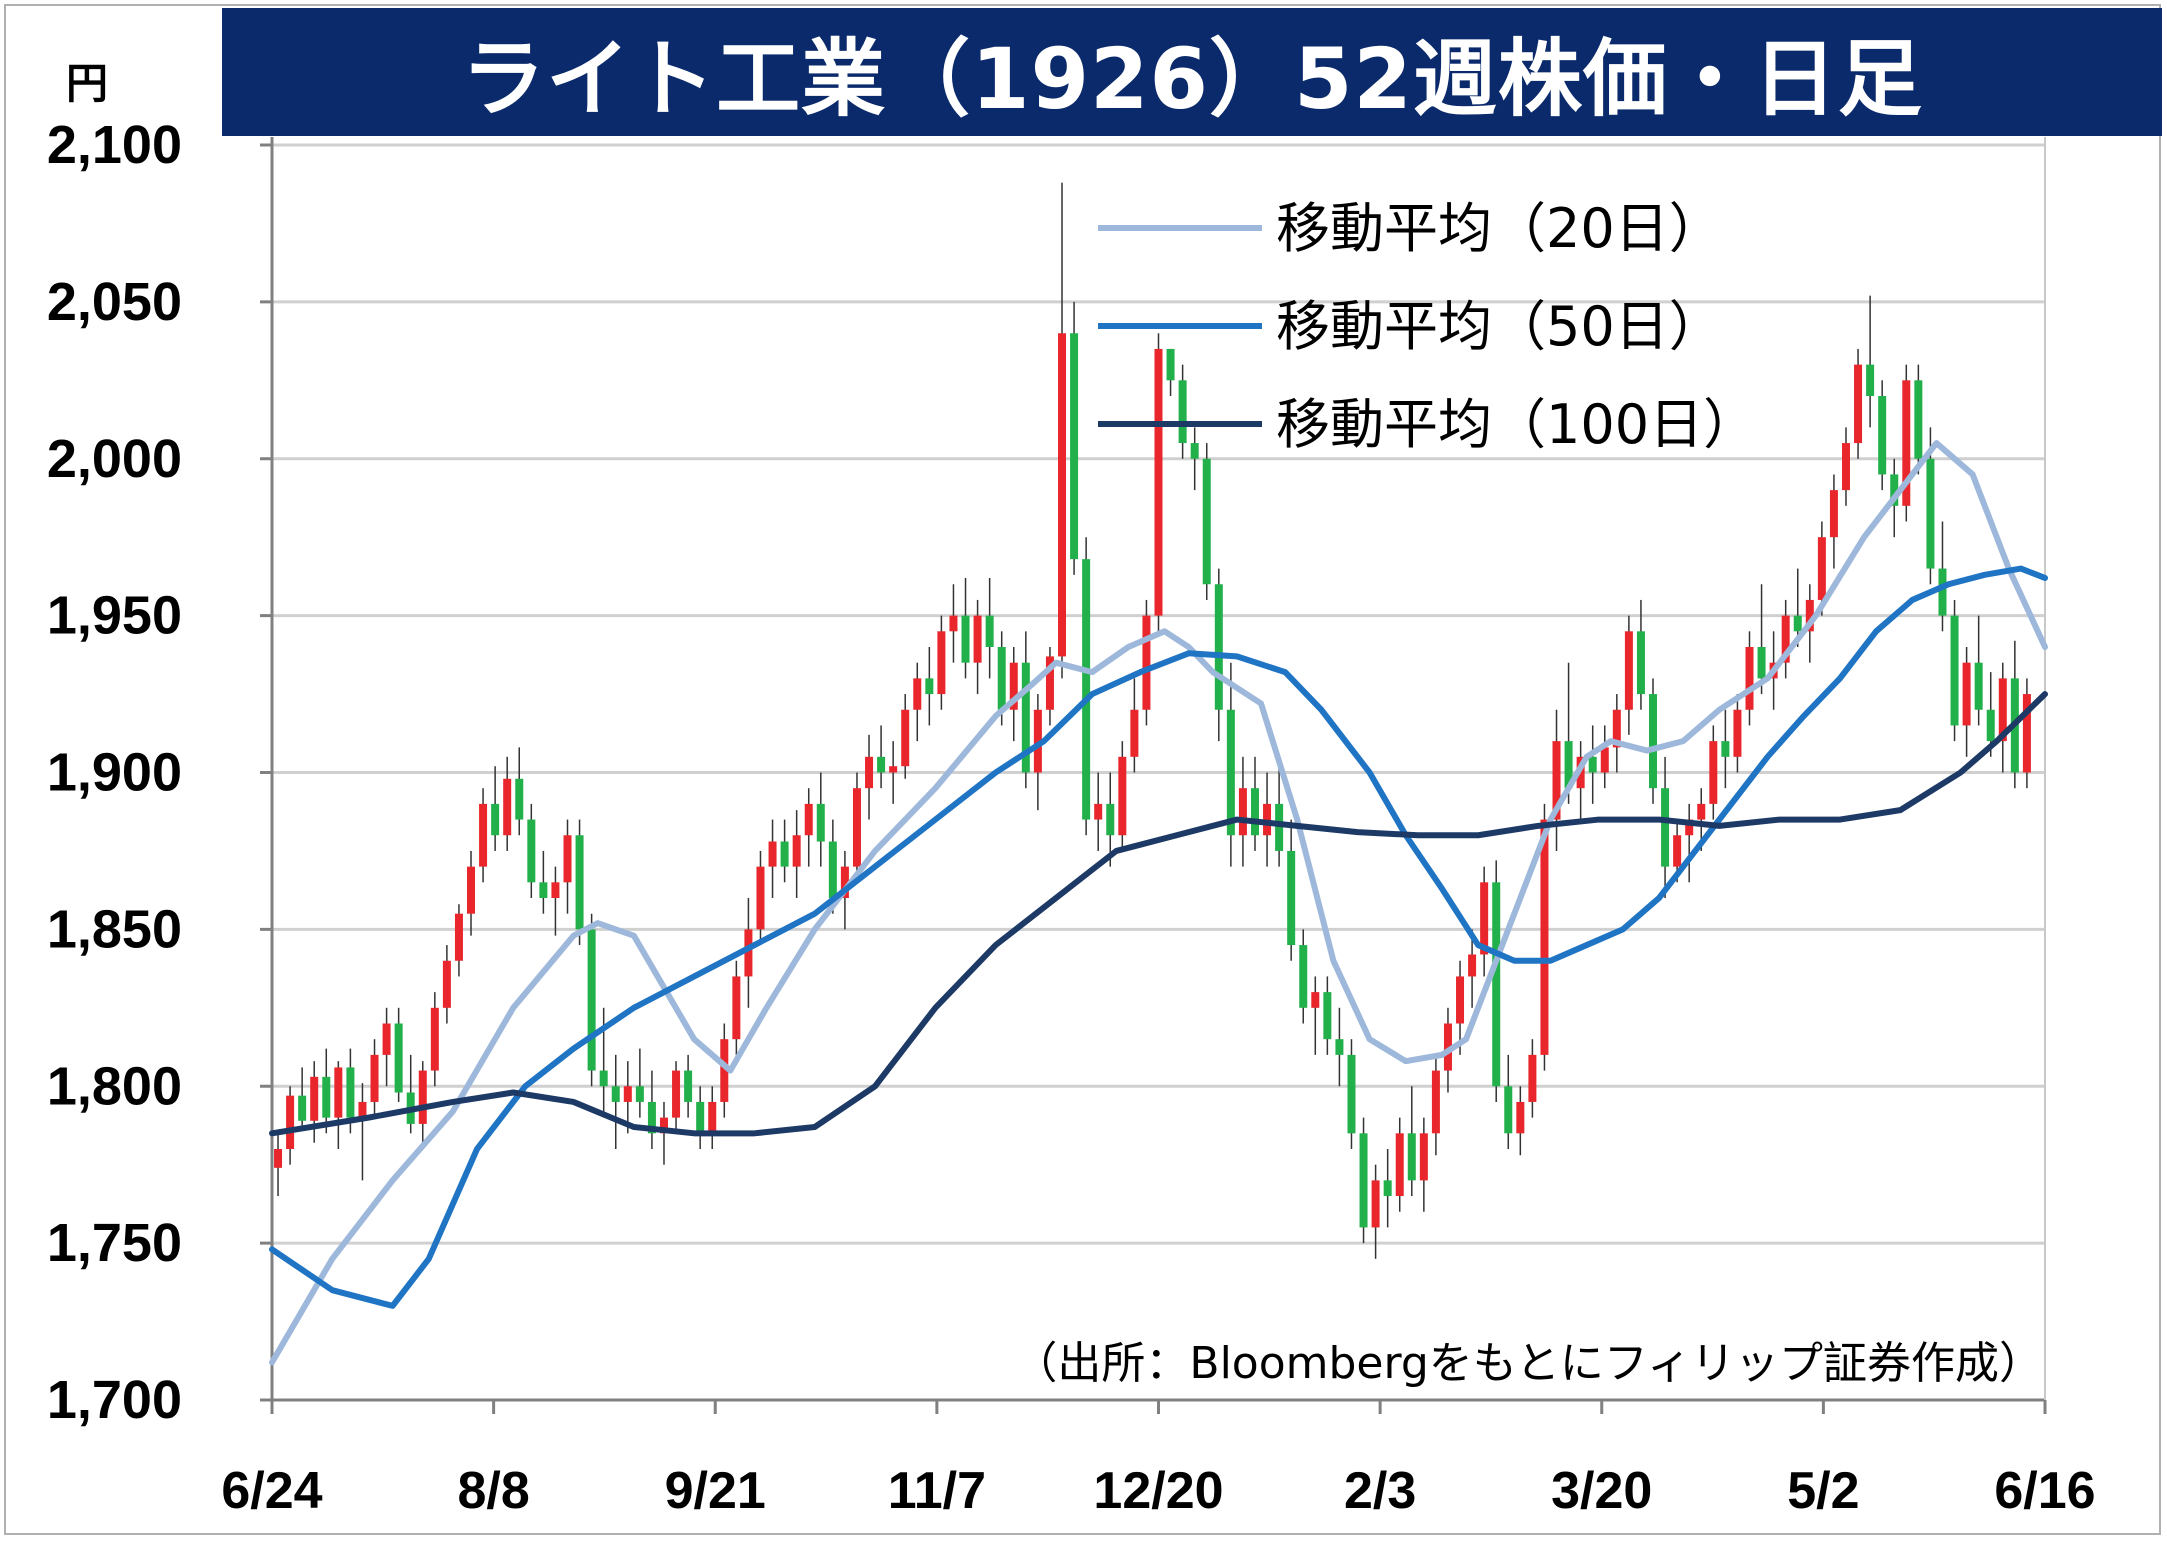  What do you see at coordinates (1192, 72) in the screenshot?
I see `title-banner: ライト工業（1926）52週株価・日足` at bounding box center [1192, 72].